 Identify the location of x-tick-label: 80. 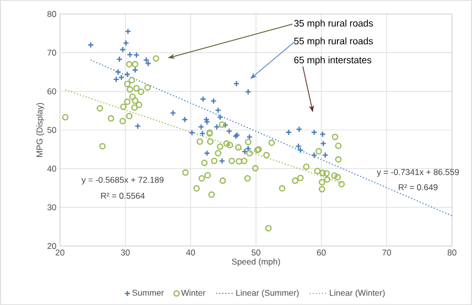
(452, 253).